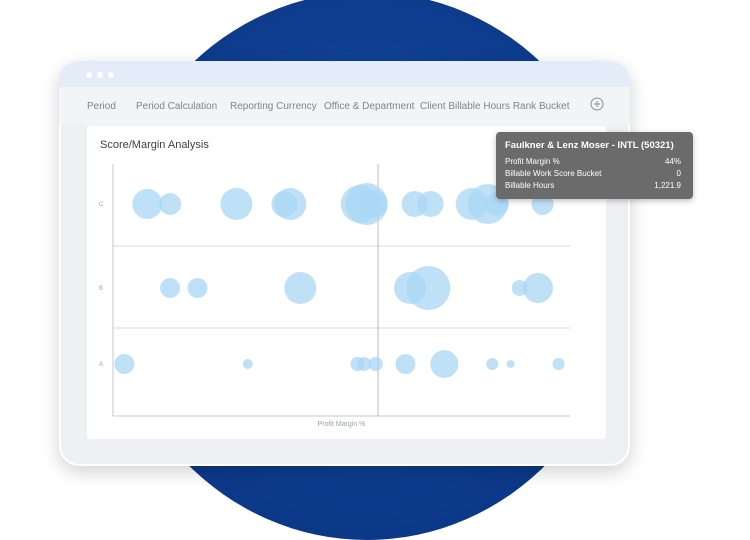 Image resolution: width=750 pixels, height=540 pixels. I want to click on row-label: A, so click(101, 365).